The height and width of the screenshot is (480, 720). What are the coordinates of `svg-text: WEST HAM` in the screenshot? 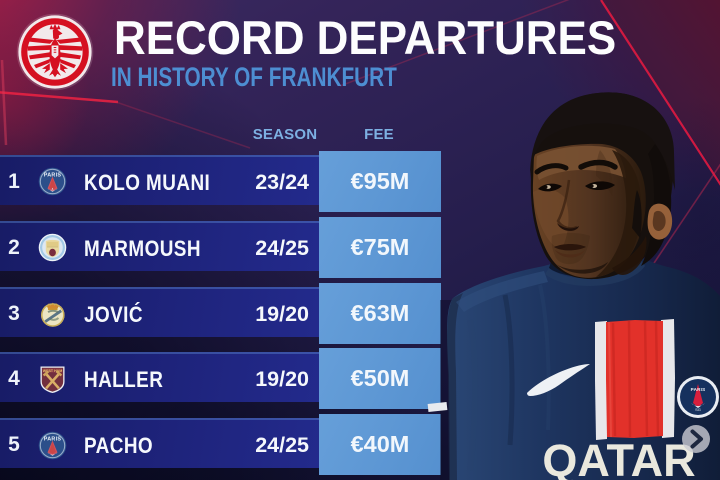 It's located at (53, 371).